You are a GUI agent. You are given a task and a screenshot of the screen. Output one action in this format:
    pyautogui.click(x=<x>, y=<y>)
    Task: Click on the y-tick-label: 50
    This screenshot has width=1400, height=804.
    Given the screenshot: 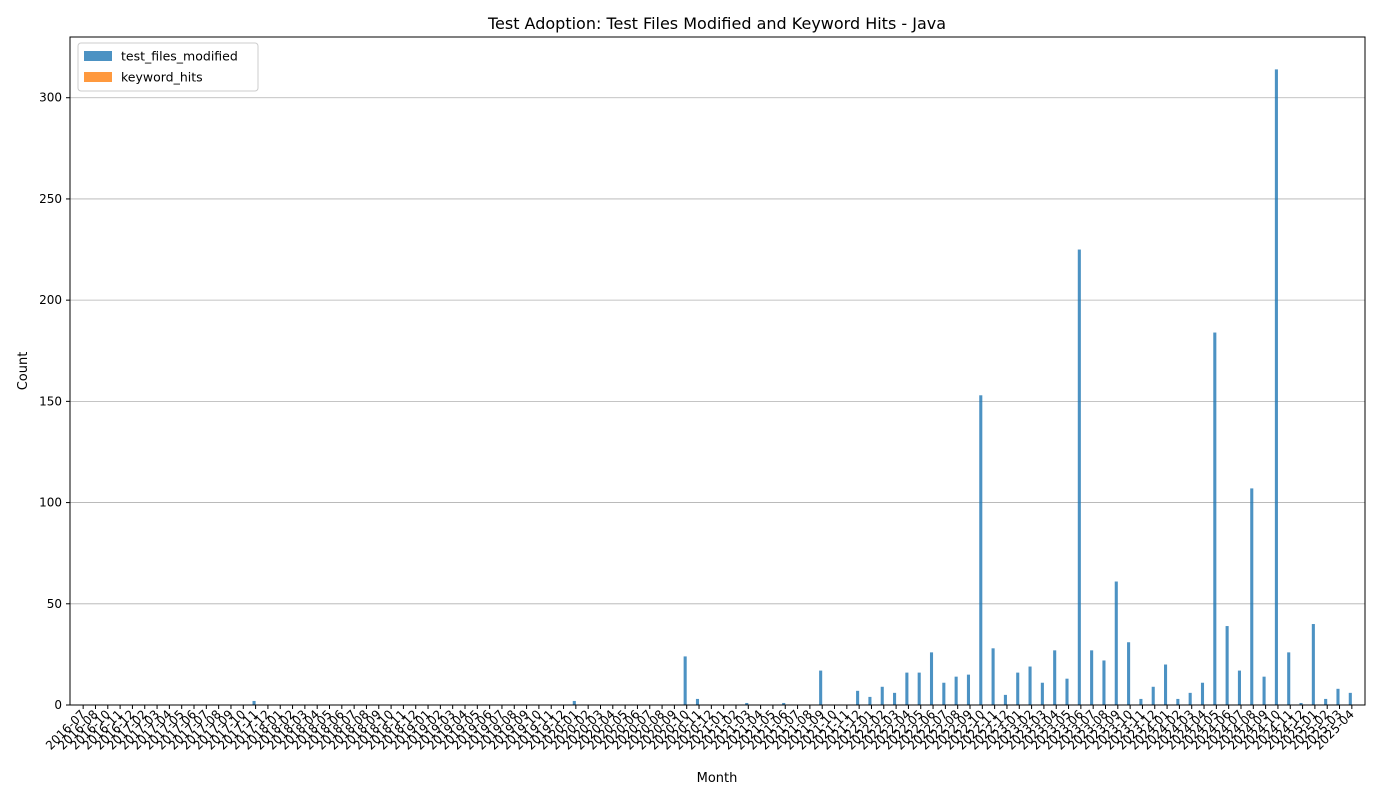 What is the action you would take?
    pyautogui.click(x=54, y=604)
    